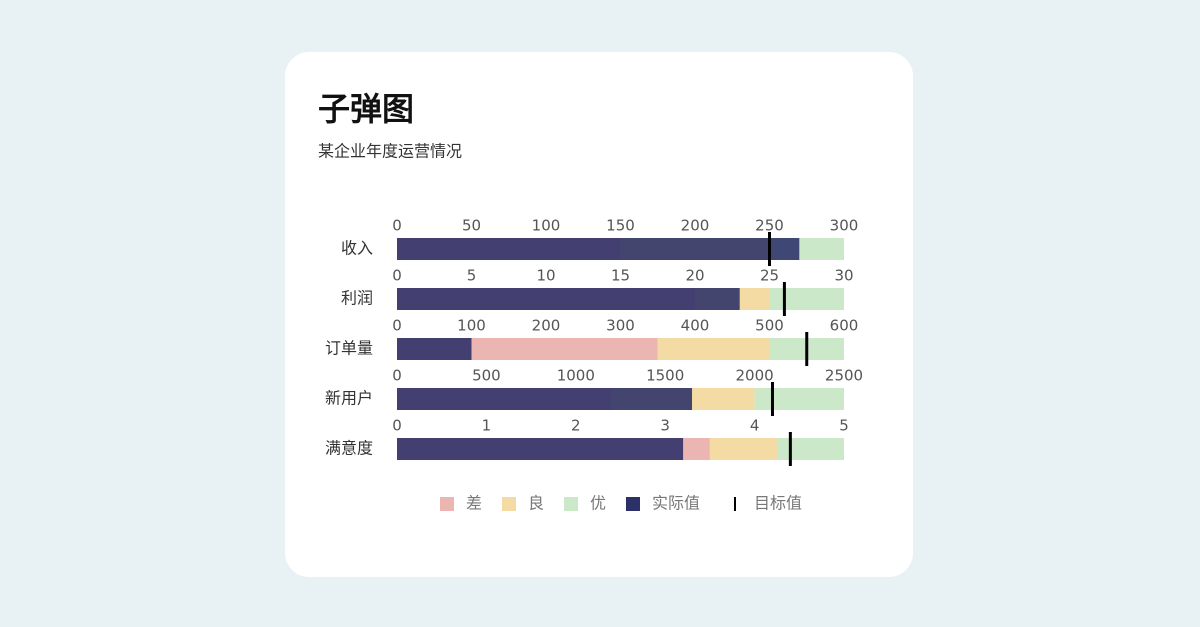  I want to click on x-tick-label: 250, so click(769, 226).